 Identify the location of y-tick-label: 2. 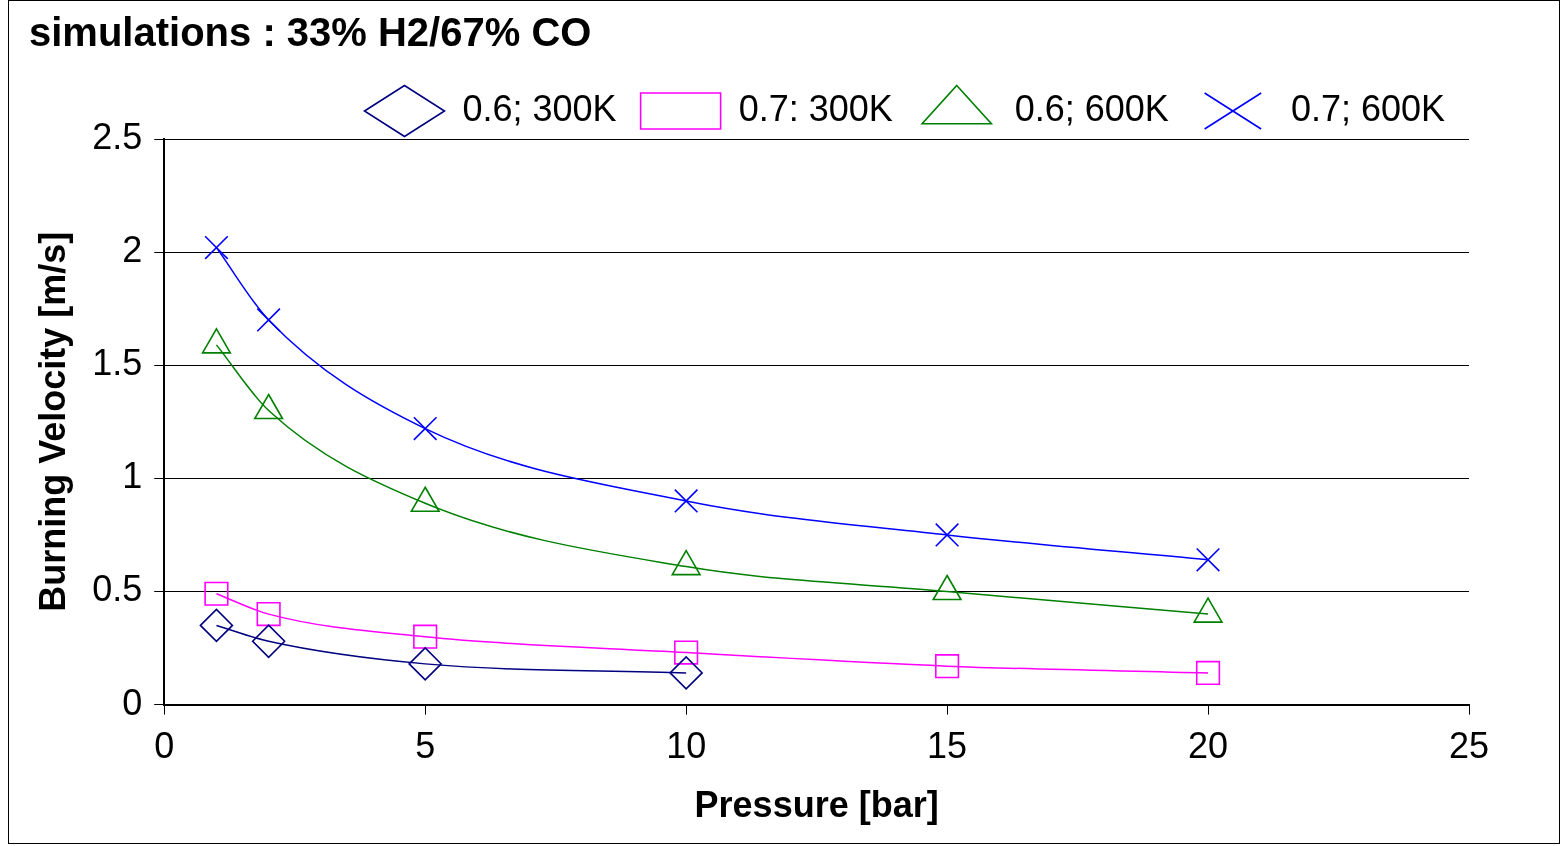
(132, 250).